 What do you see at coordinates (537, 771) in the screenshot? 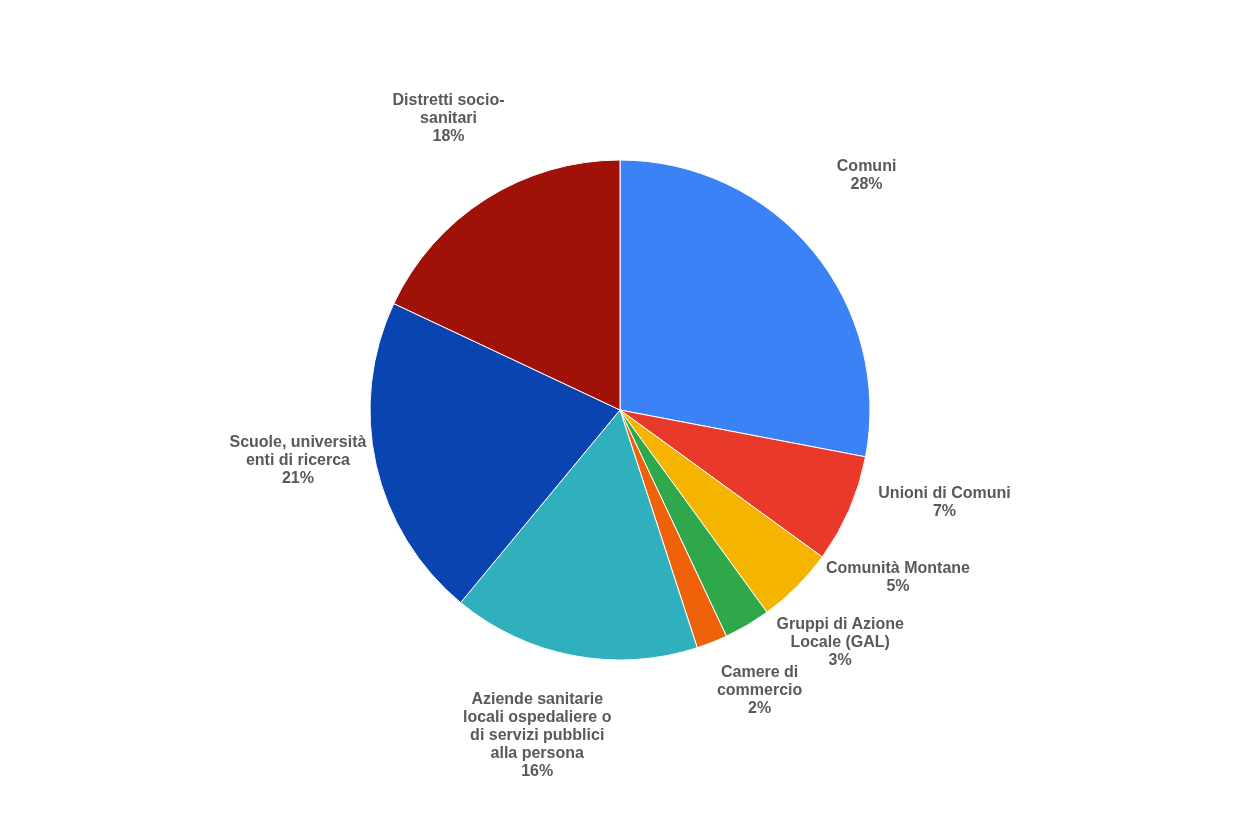
I see `data-label: 16%` at bounding box center [537, 771].